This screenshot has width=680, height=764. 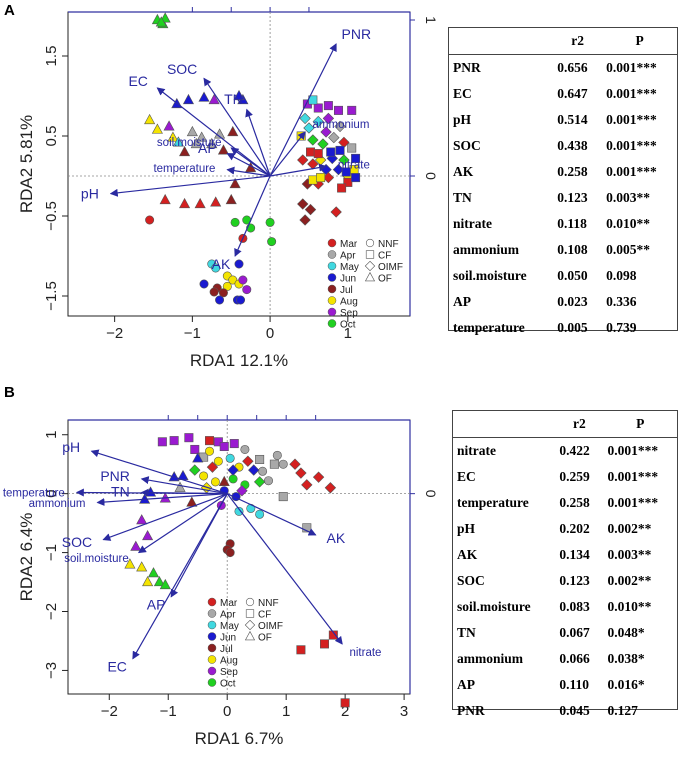 I want to click on p-cell: 0.005**, so click(x=628, y=249).